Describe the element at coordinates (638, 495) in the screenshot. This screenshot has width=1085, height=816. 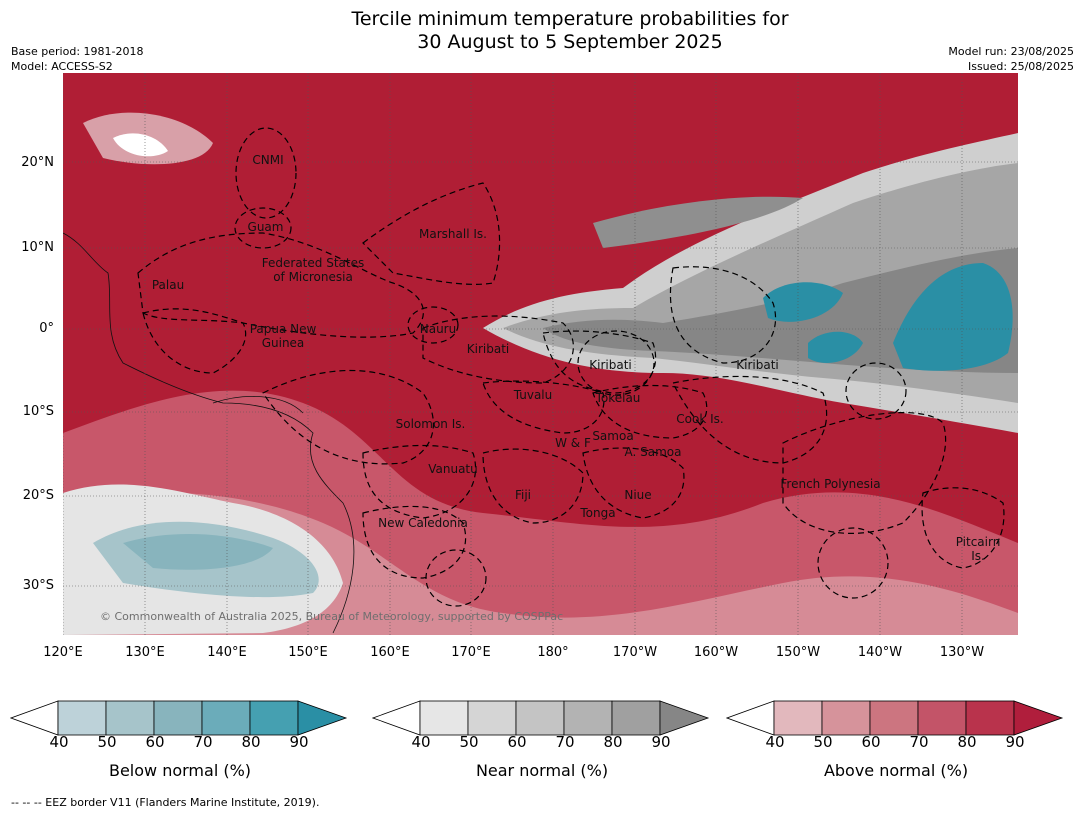
I see `region-label-niue: Niue` at that location.